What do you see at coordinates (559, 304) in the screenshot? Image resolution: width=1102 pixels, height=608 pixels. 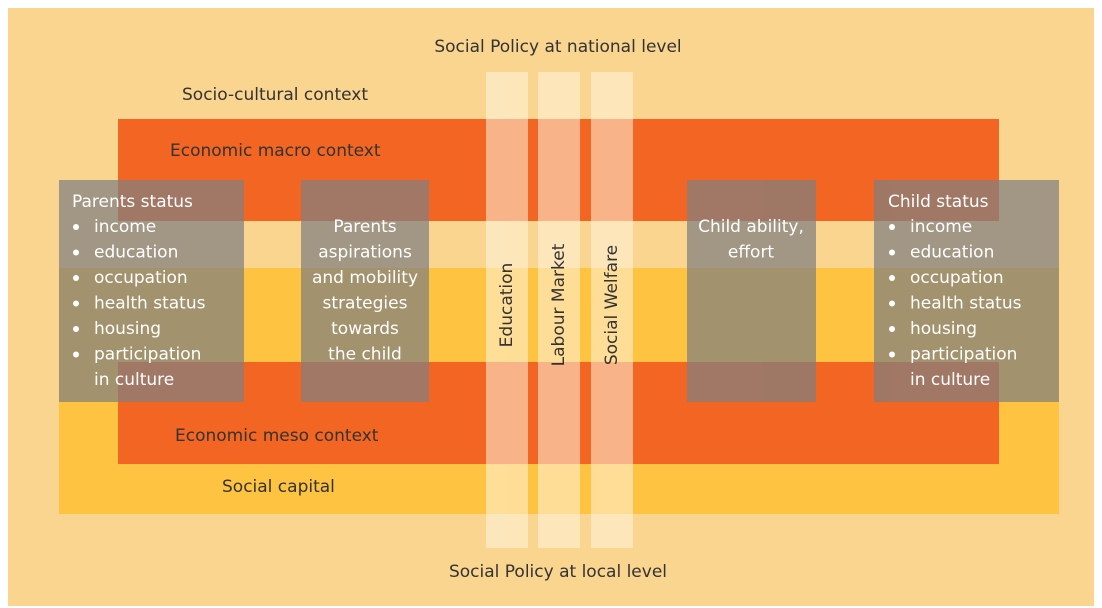 I see `policy-label: Labour Market` at bounding box center [559, 304].